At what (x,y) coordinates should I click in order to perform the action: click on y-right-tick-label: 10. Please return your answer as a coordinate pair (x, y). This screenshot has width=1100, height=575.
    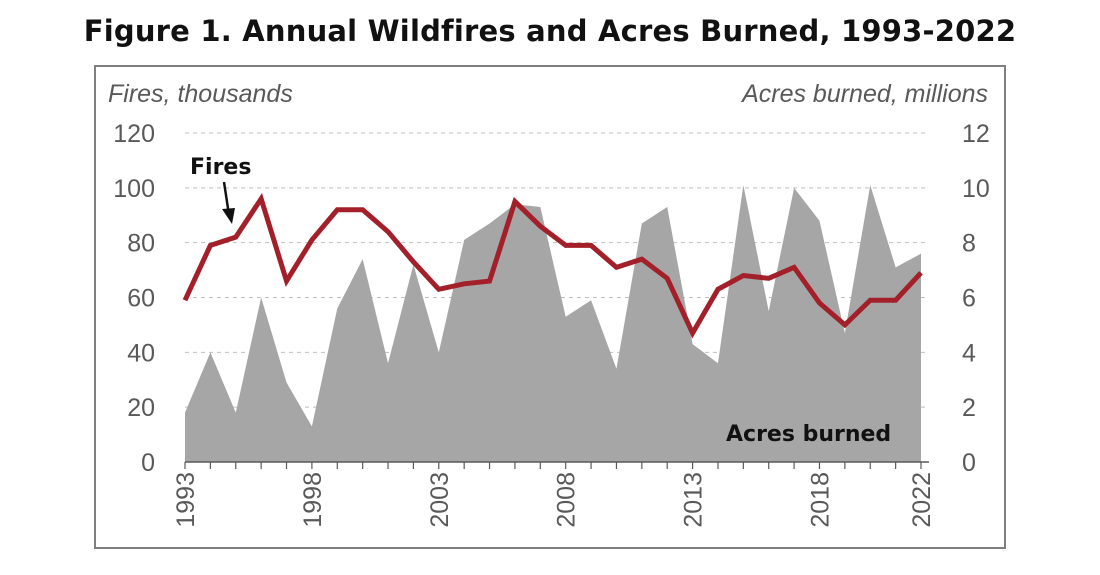
    Looking at the image, I should click on (976, 189).